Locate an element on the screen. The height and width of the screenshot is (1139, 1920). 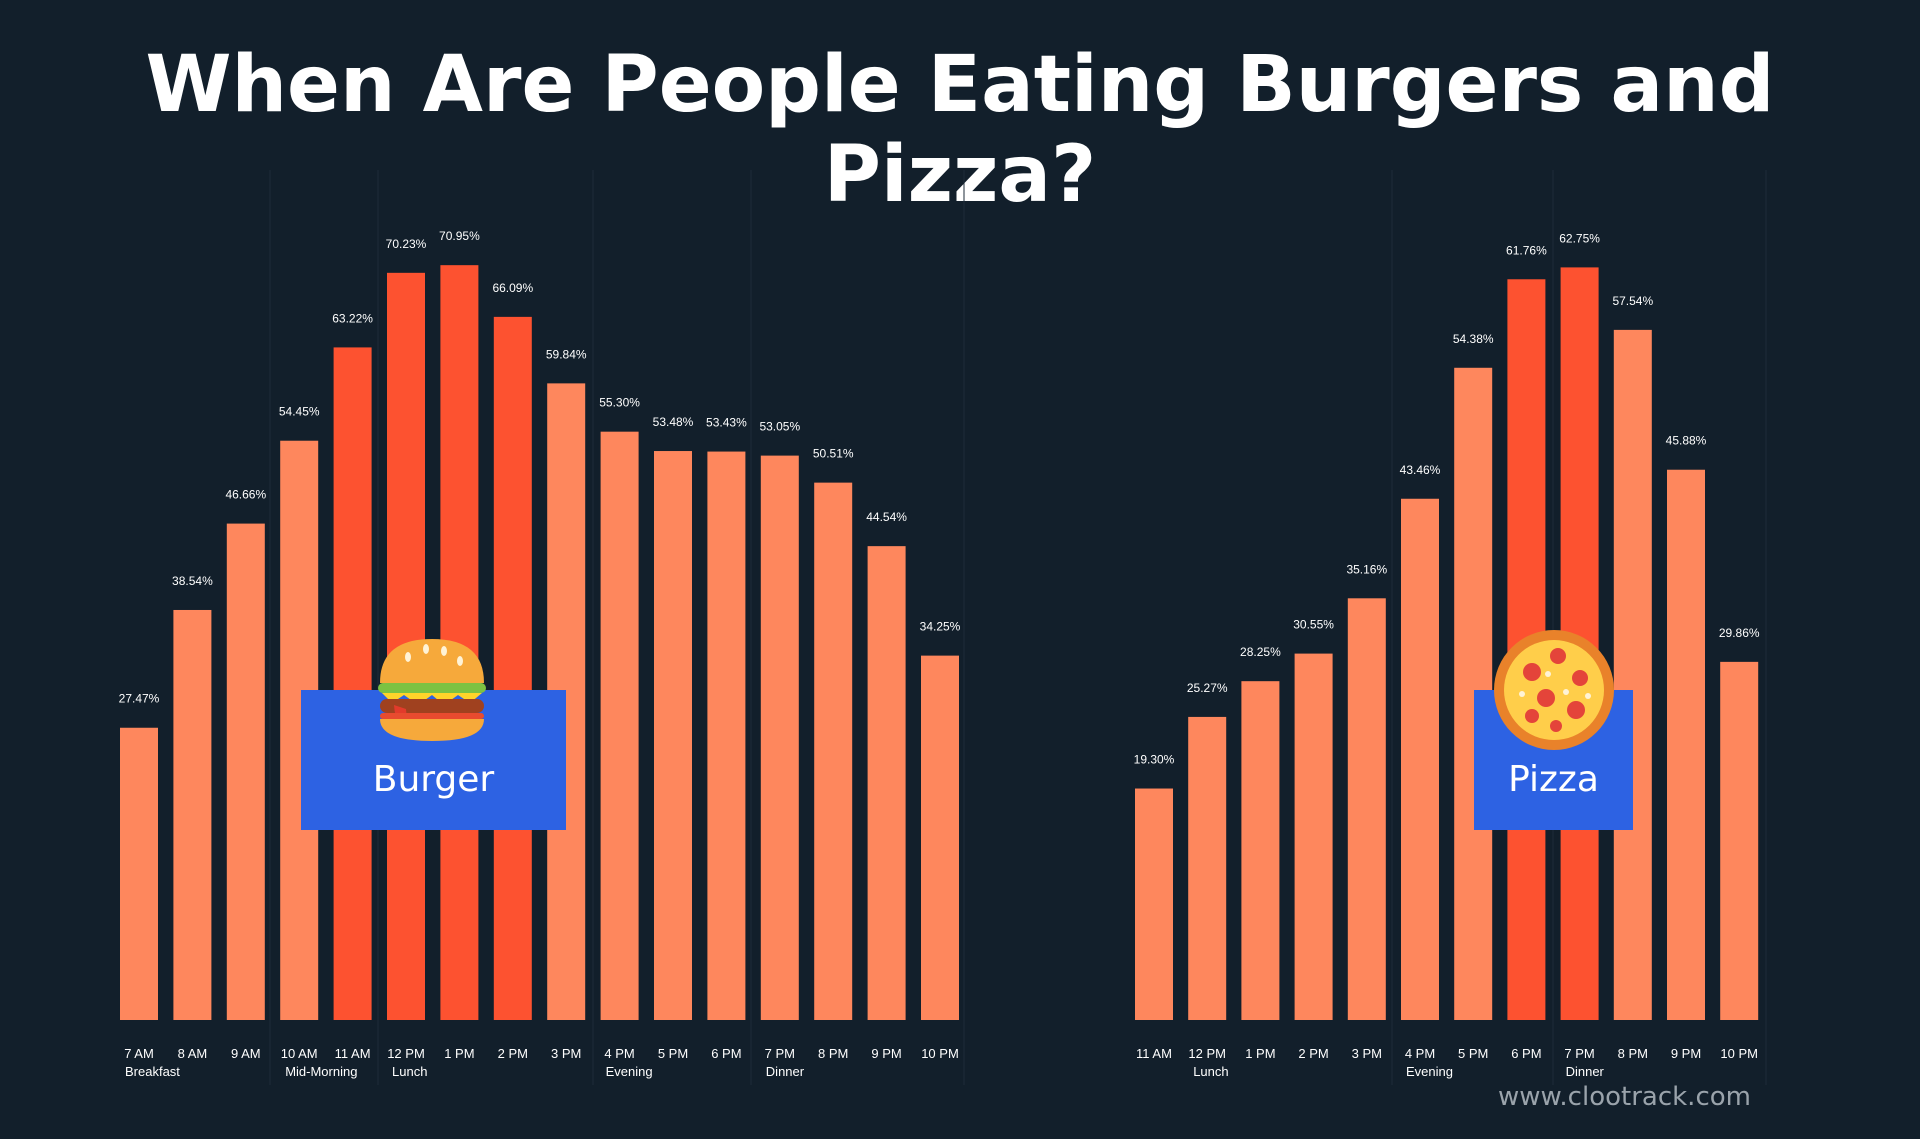
burger-tick-label: 8 AM is located at coordinates (193, 1053).